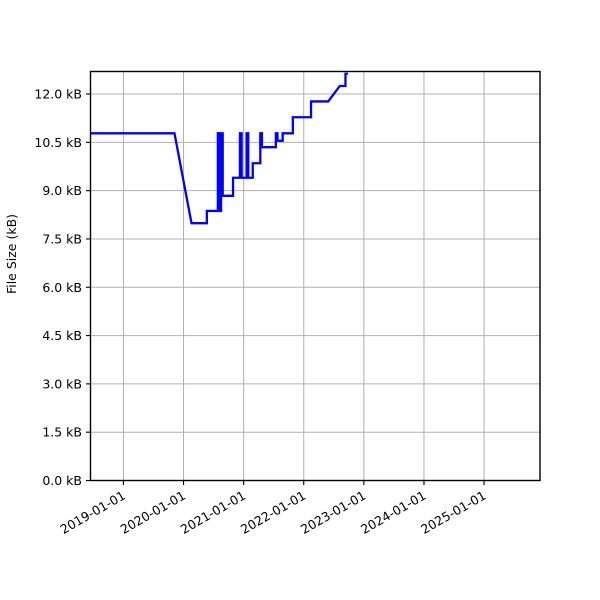 The height and width of the screenshot is (600, 600). What do you see at coordinates (453, 512) in the screenshot?
I see `x-tick-label-6: 2025-01-01` at bounding box center [453, 512].